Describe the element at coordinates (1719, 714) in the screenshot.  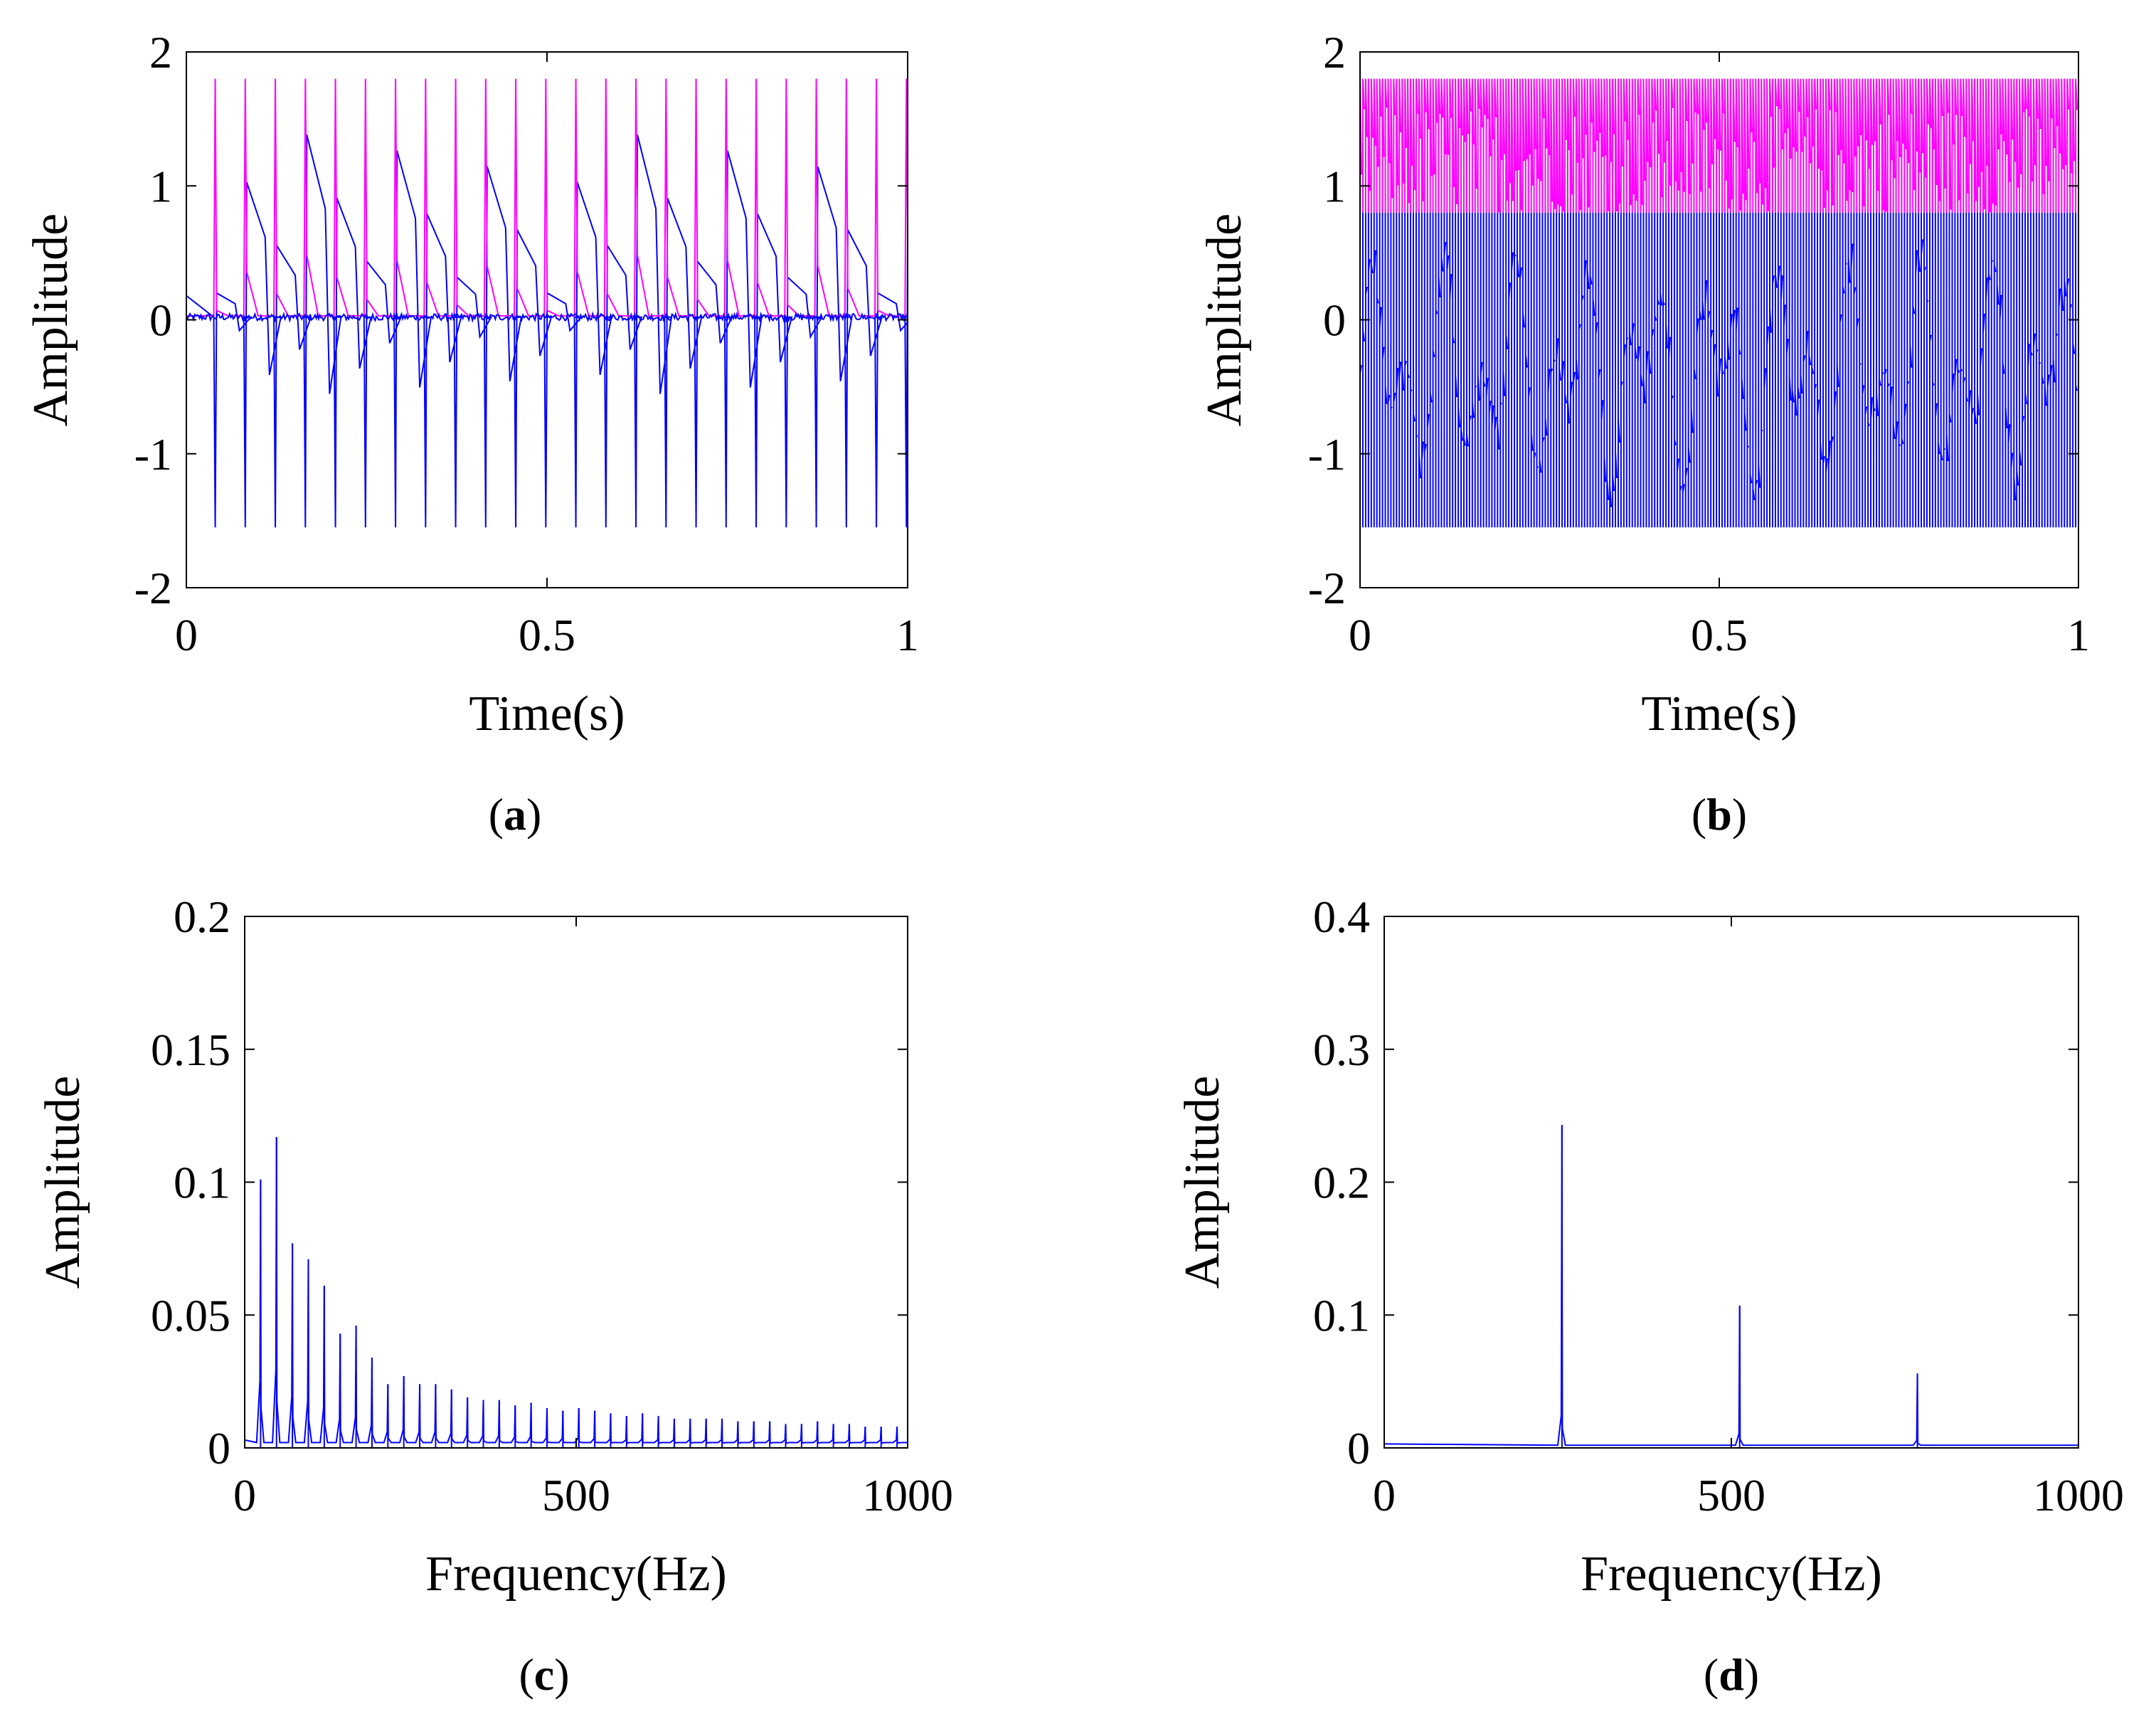
I see `panel-b-xlabel: Time(s)` at that location.